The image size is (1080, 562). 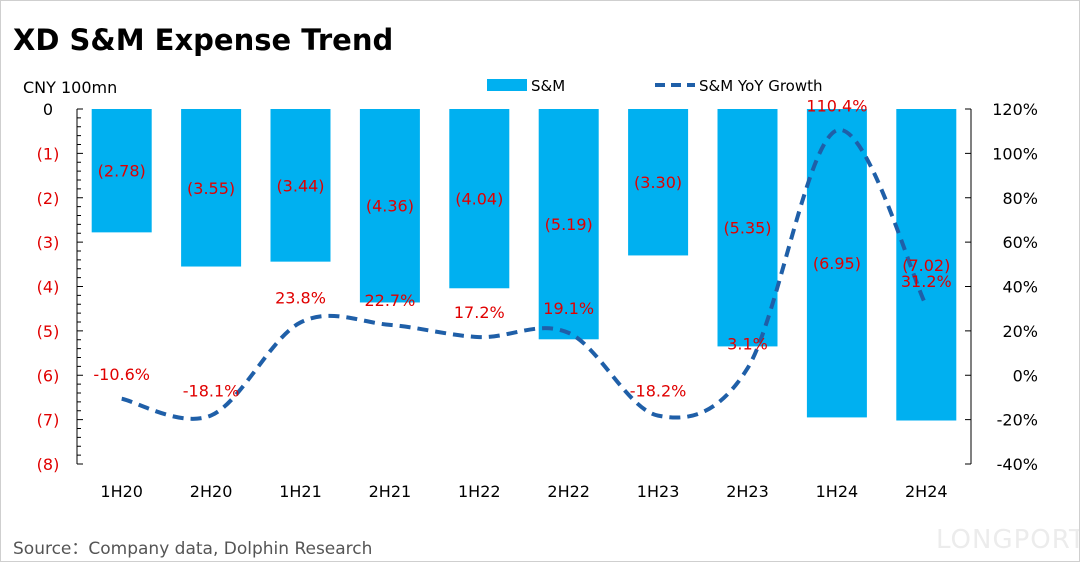 I want to click on bar-data-label: (4.04), so click(x=479, y=199).